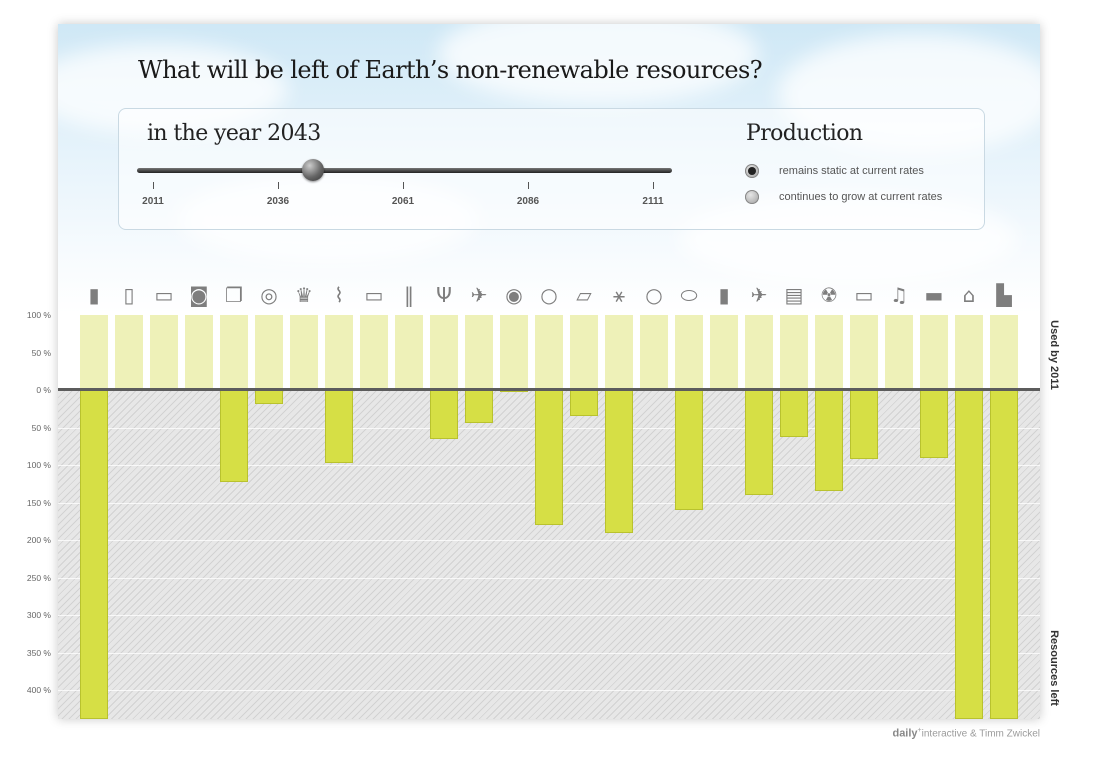 This screenshot has height=758, width=1096. Describe the element at coordinates (653, 201) in the screenshot. I see `slider-tick-label: 2111` at that location.